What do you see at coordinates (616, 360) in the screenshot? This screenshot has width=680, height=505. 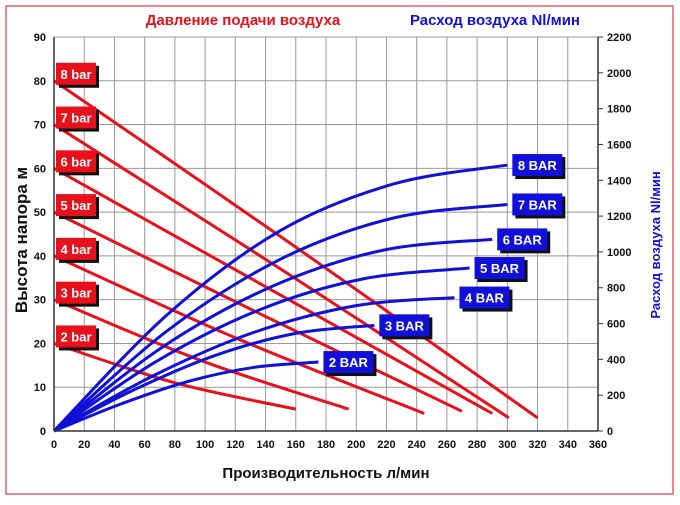 I see `y2-tick-label: 400` at bounding box center [616, 360].